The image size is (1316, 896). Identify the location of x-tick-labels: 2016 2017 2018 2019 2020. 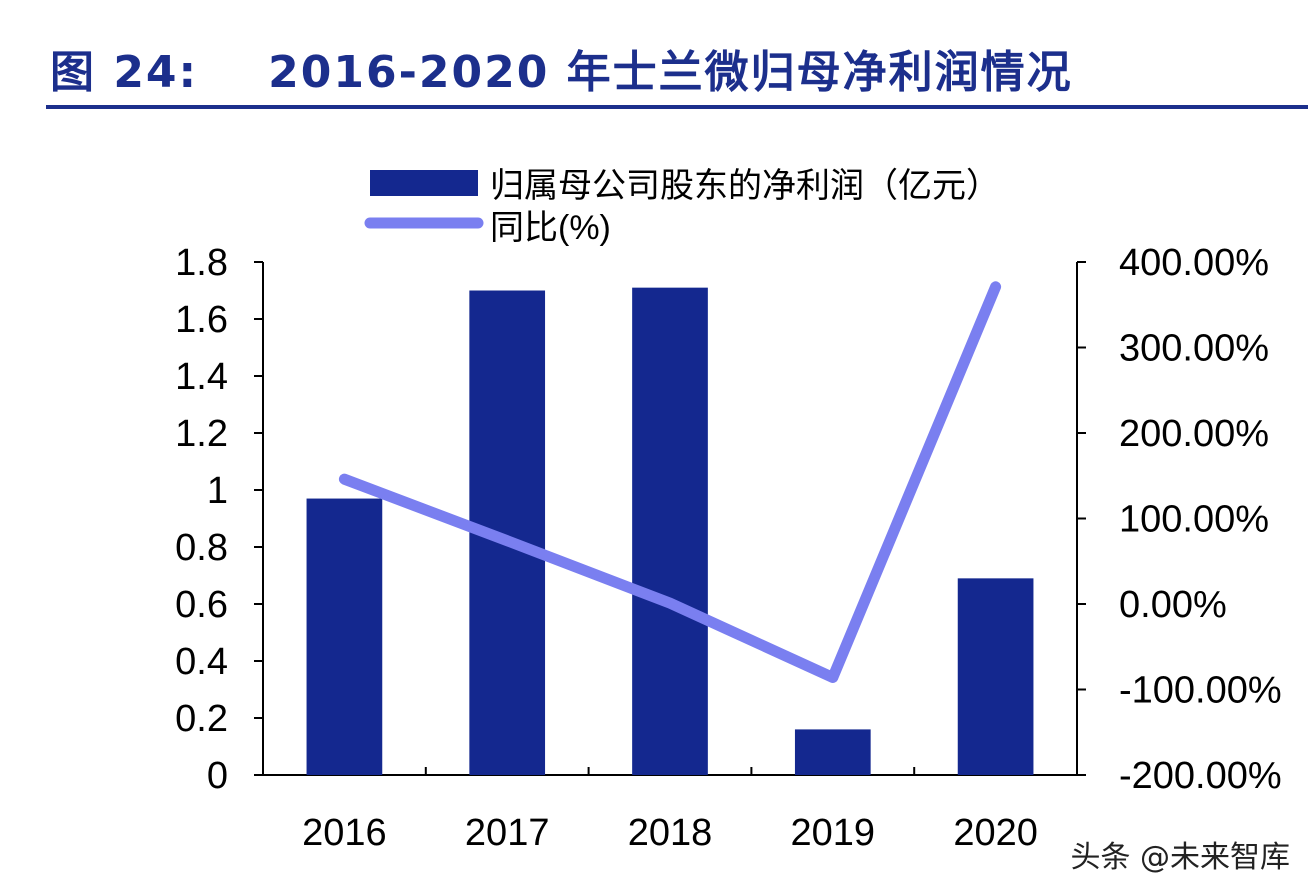
(670, 833).